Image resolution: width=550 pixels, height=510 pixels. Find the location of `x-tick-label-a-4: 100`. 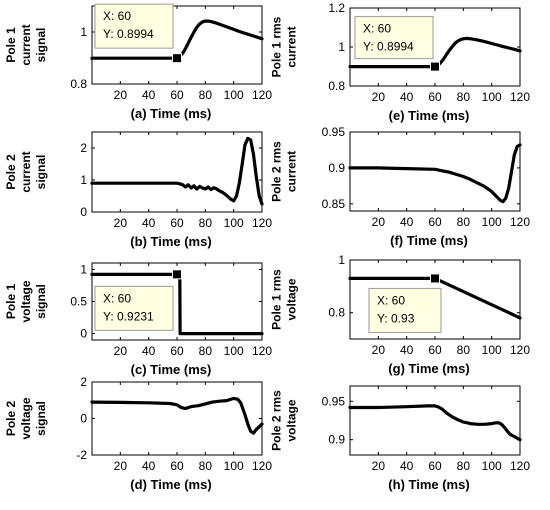

x-tick-label-a-4: 100 is located at coordinates (234, 95).